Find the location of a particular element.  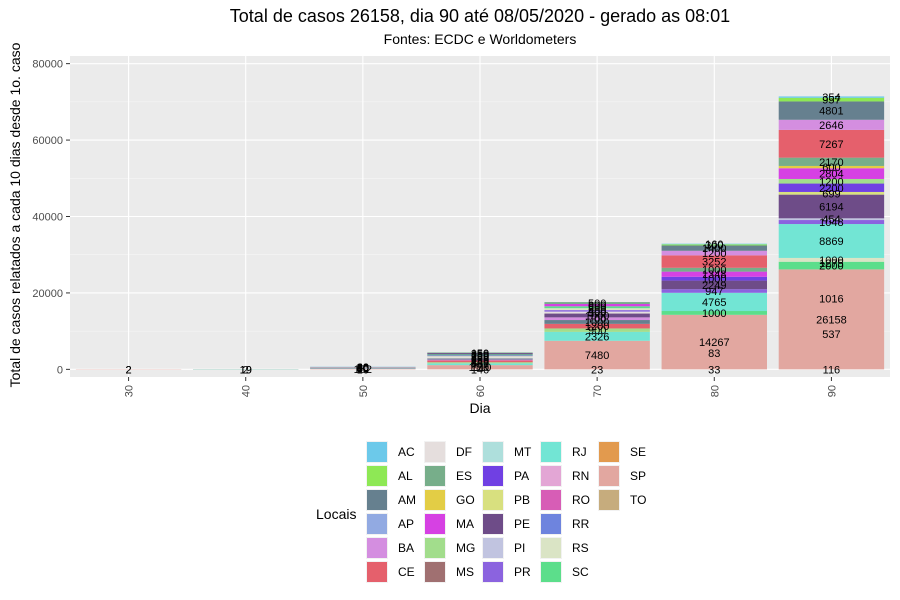

segment-label: 14267 is located at coordinates (714, 343).